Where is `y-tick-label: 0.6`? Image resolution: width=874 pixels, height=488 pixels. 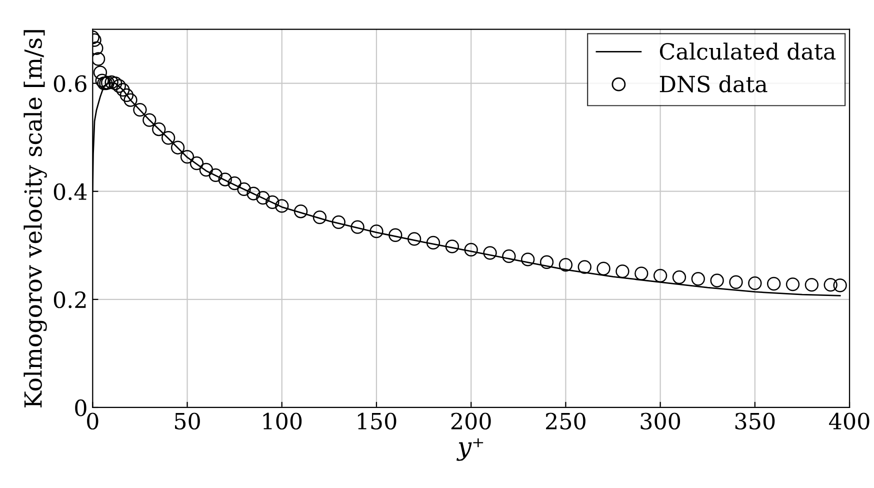 y-tick-label: 0.6 is located at coordinates (70, 83).